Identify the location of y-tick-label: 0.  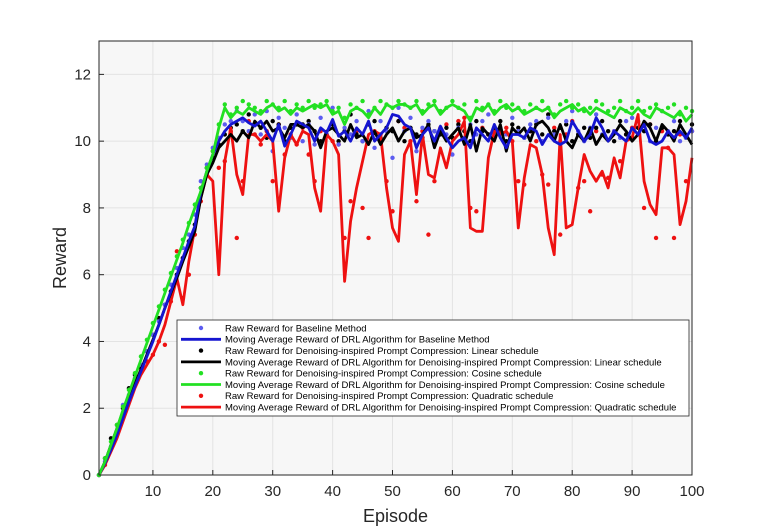
(87, 475).